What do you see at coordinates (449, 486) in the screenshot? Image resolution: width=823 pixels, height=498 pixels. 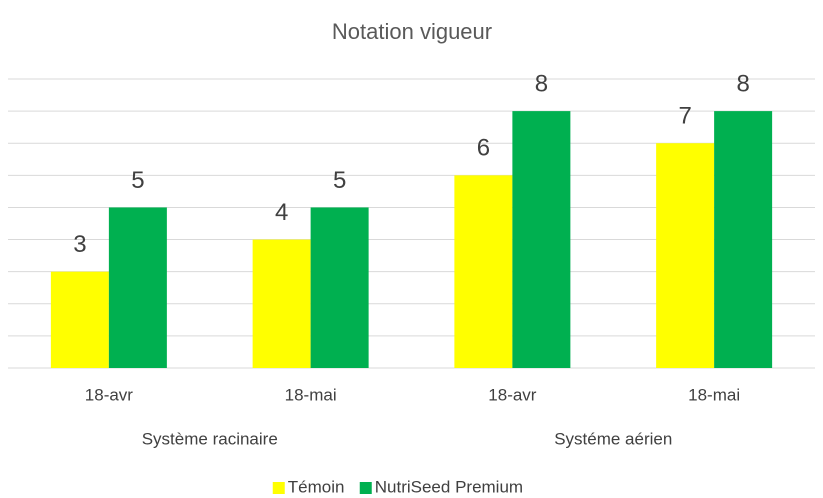 I see `legend-label: NutriSeed Premium` at bounding box center [449, 486].